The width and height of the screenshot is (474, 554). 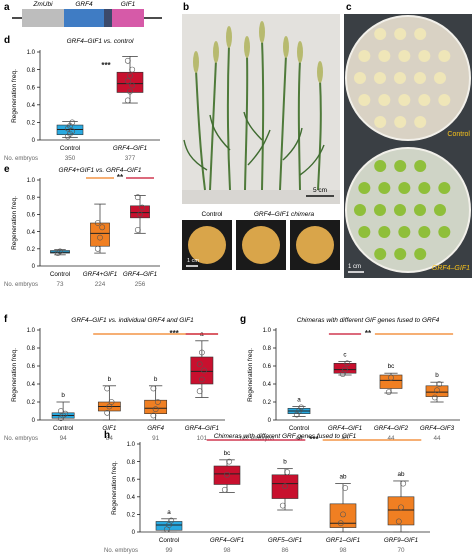 What do you see at coordinates (202, 438) in the screenshot?
I see `embryo-count: 101` at bounding box center [202, 438].